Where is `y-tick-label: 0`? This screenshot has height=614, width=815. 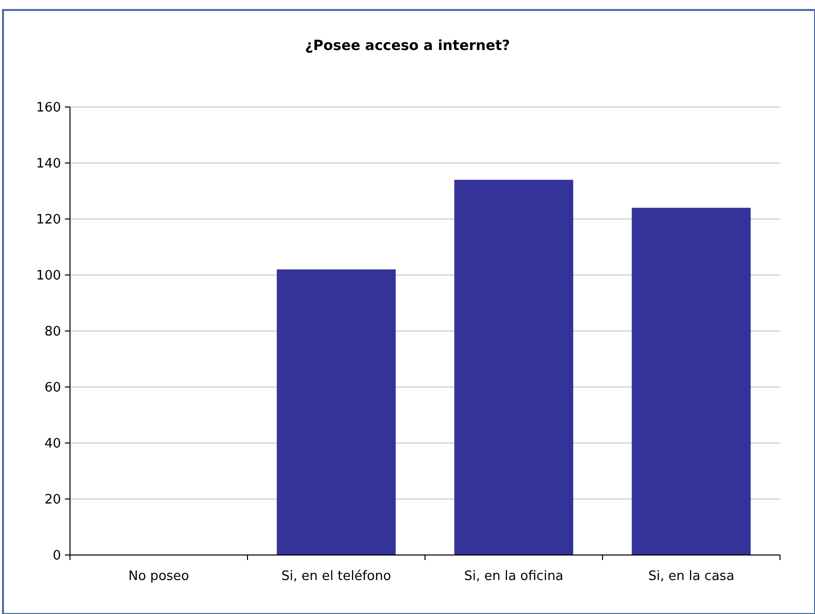 y-tick-label: 0 is located at coordinates (56, 556).